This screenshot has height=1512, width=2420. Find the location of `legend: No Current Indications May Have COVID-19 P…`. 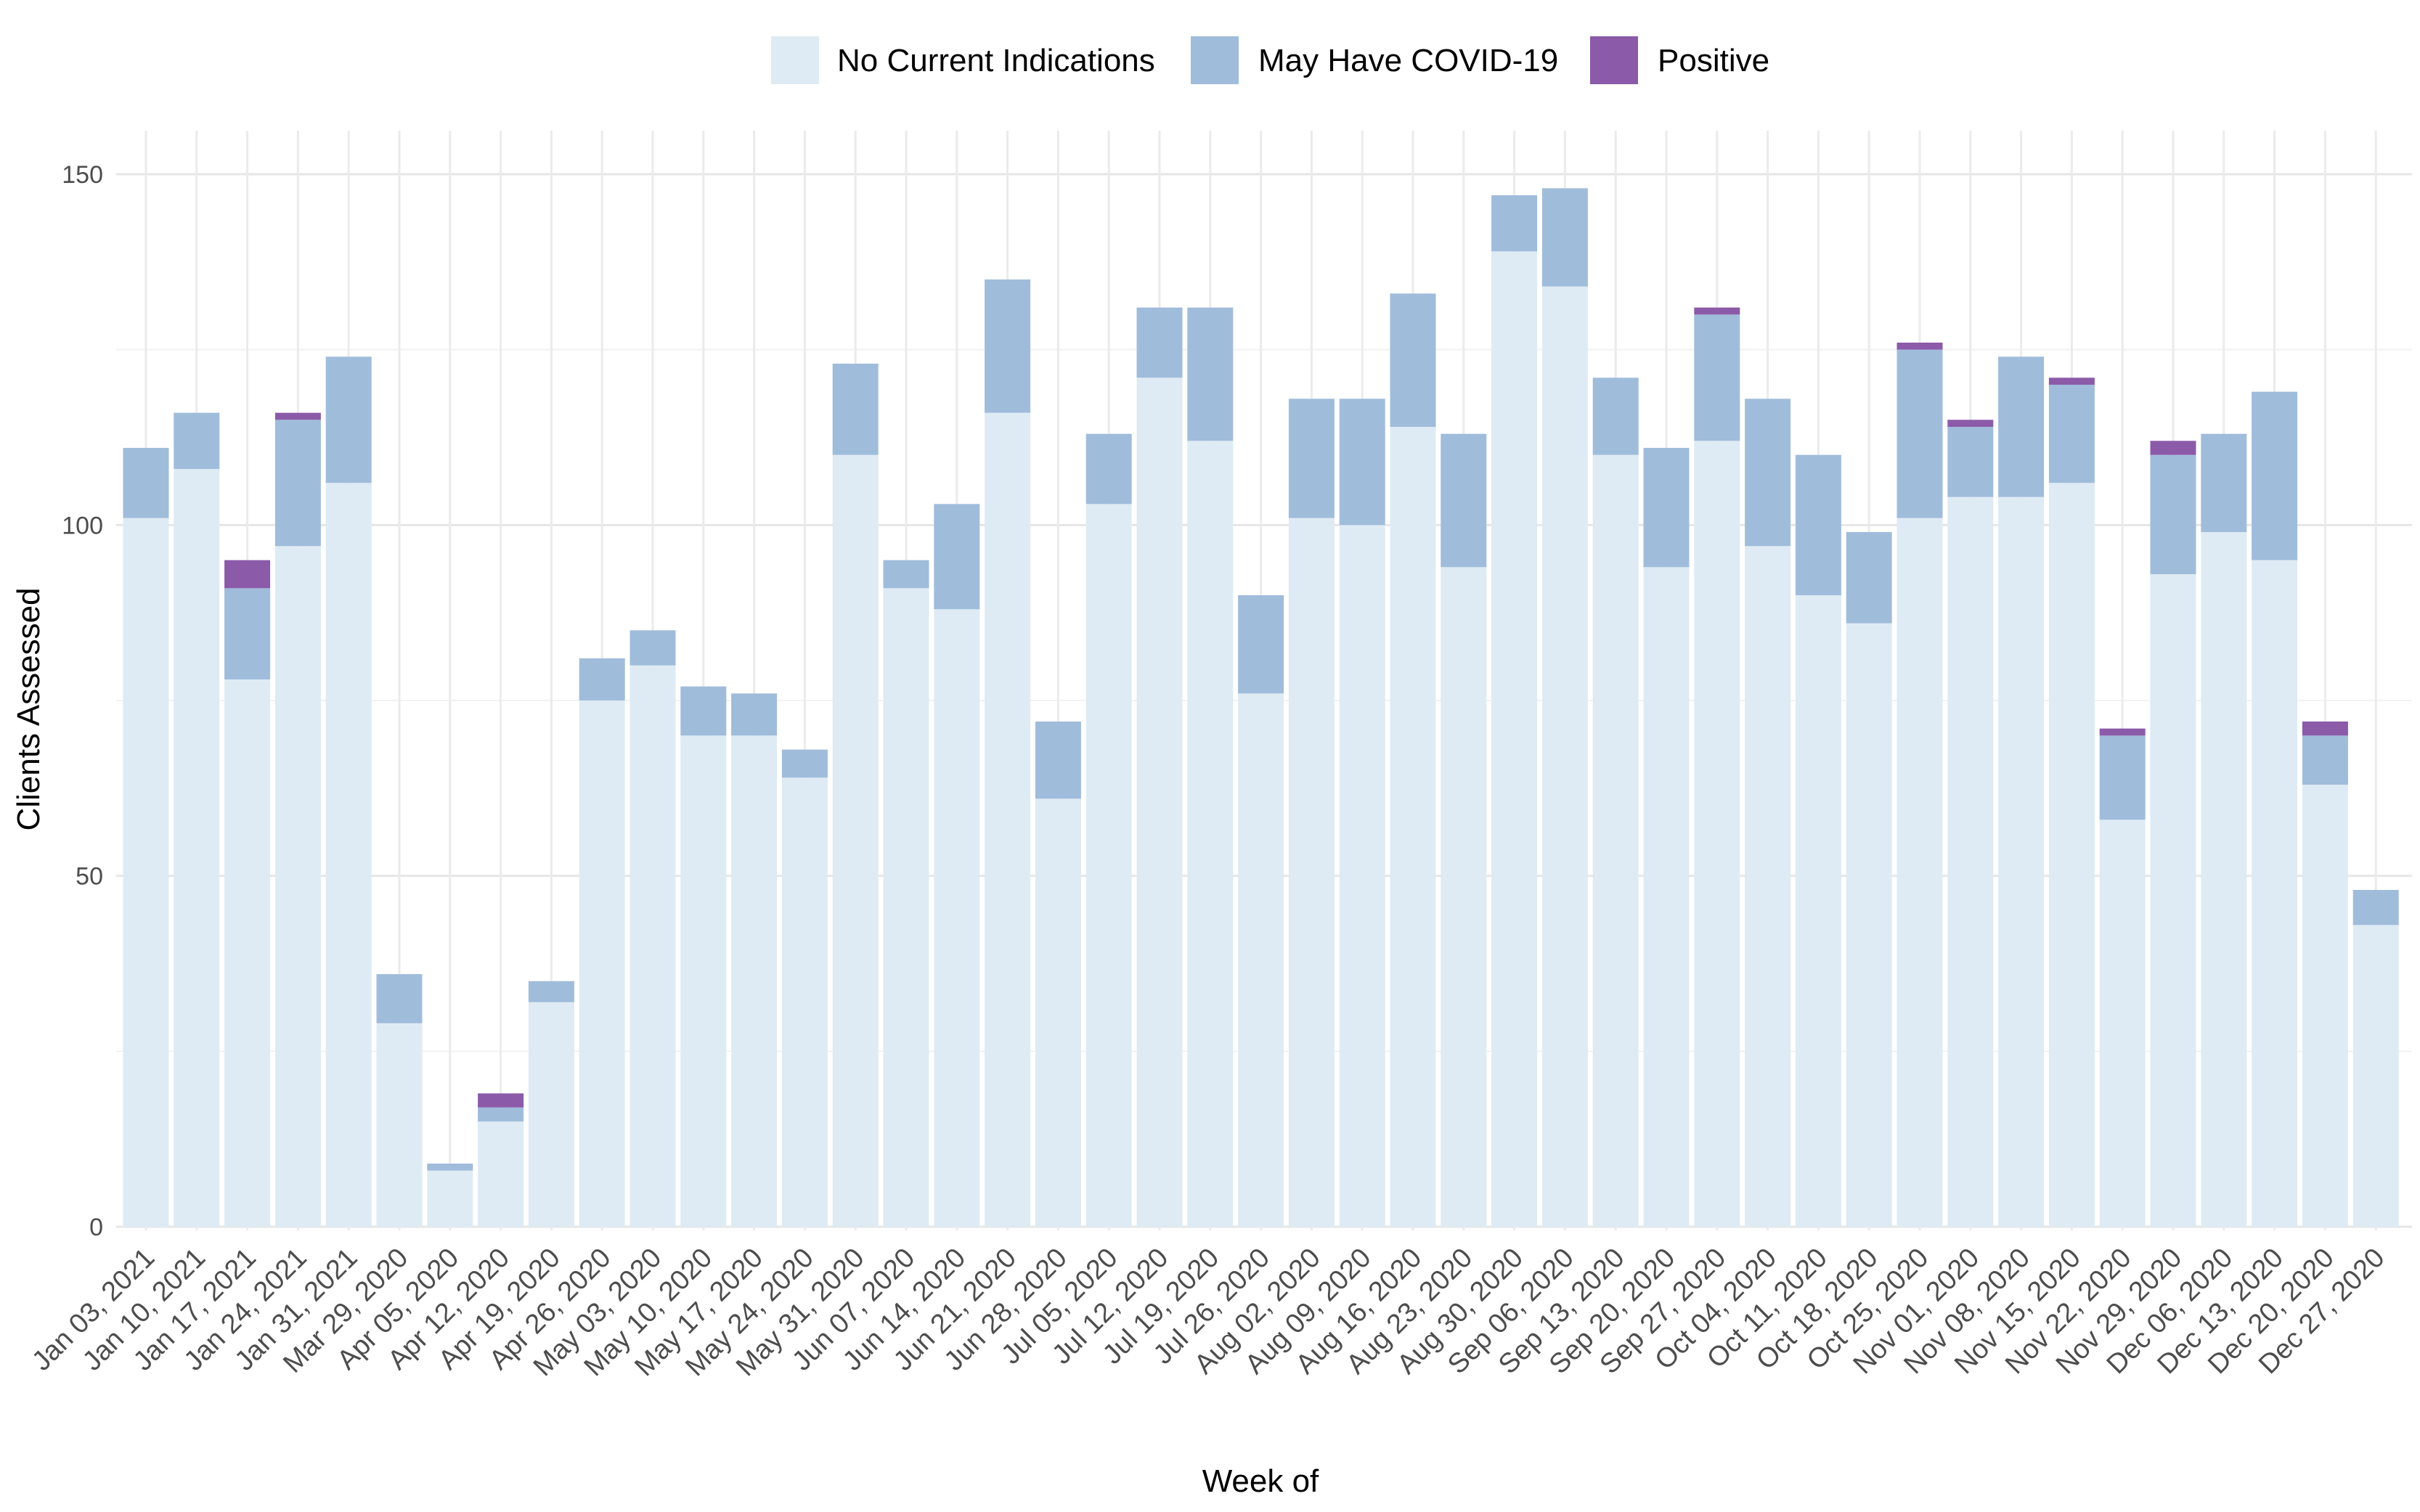

legend: No Current Indications May Have COVID-19 P… is located at coordinates (1270, 60).